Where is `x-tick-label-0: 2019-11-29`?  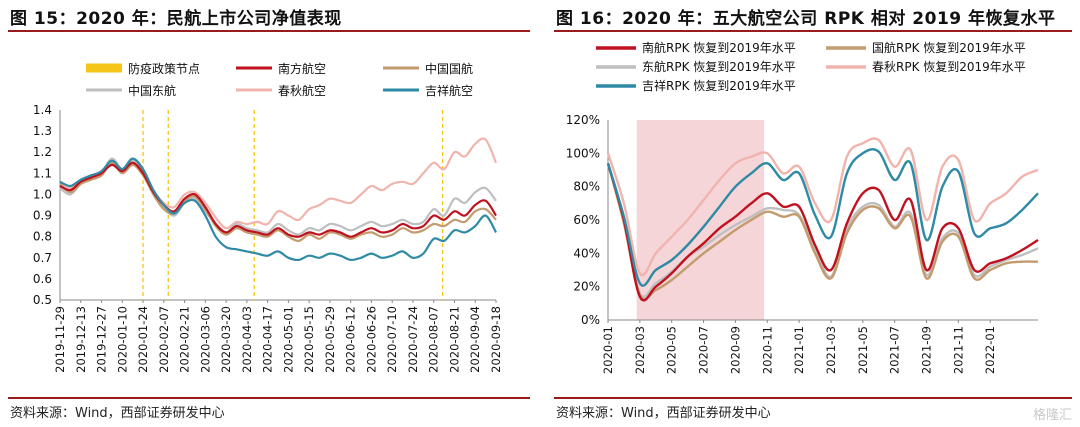 x-tick-label-0: 2019-11-29 is located at coordinates (60, 339).